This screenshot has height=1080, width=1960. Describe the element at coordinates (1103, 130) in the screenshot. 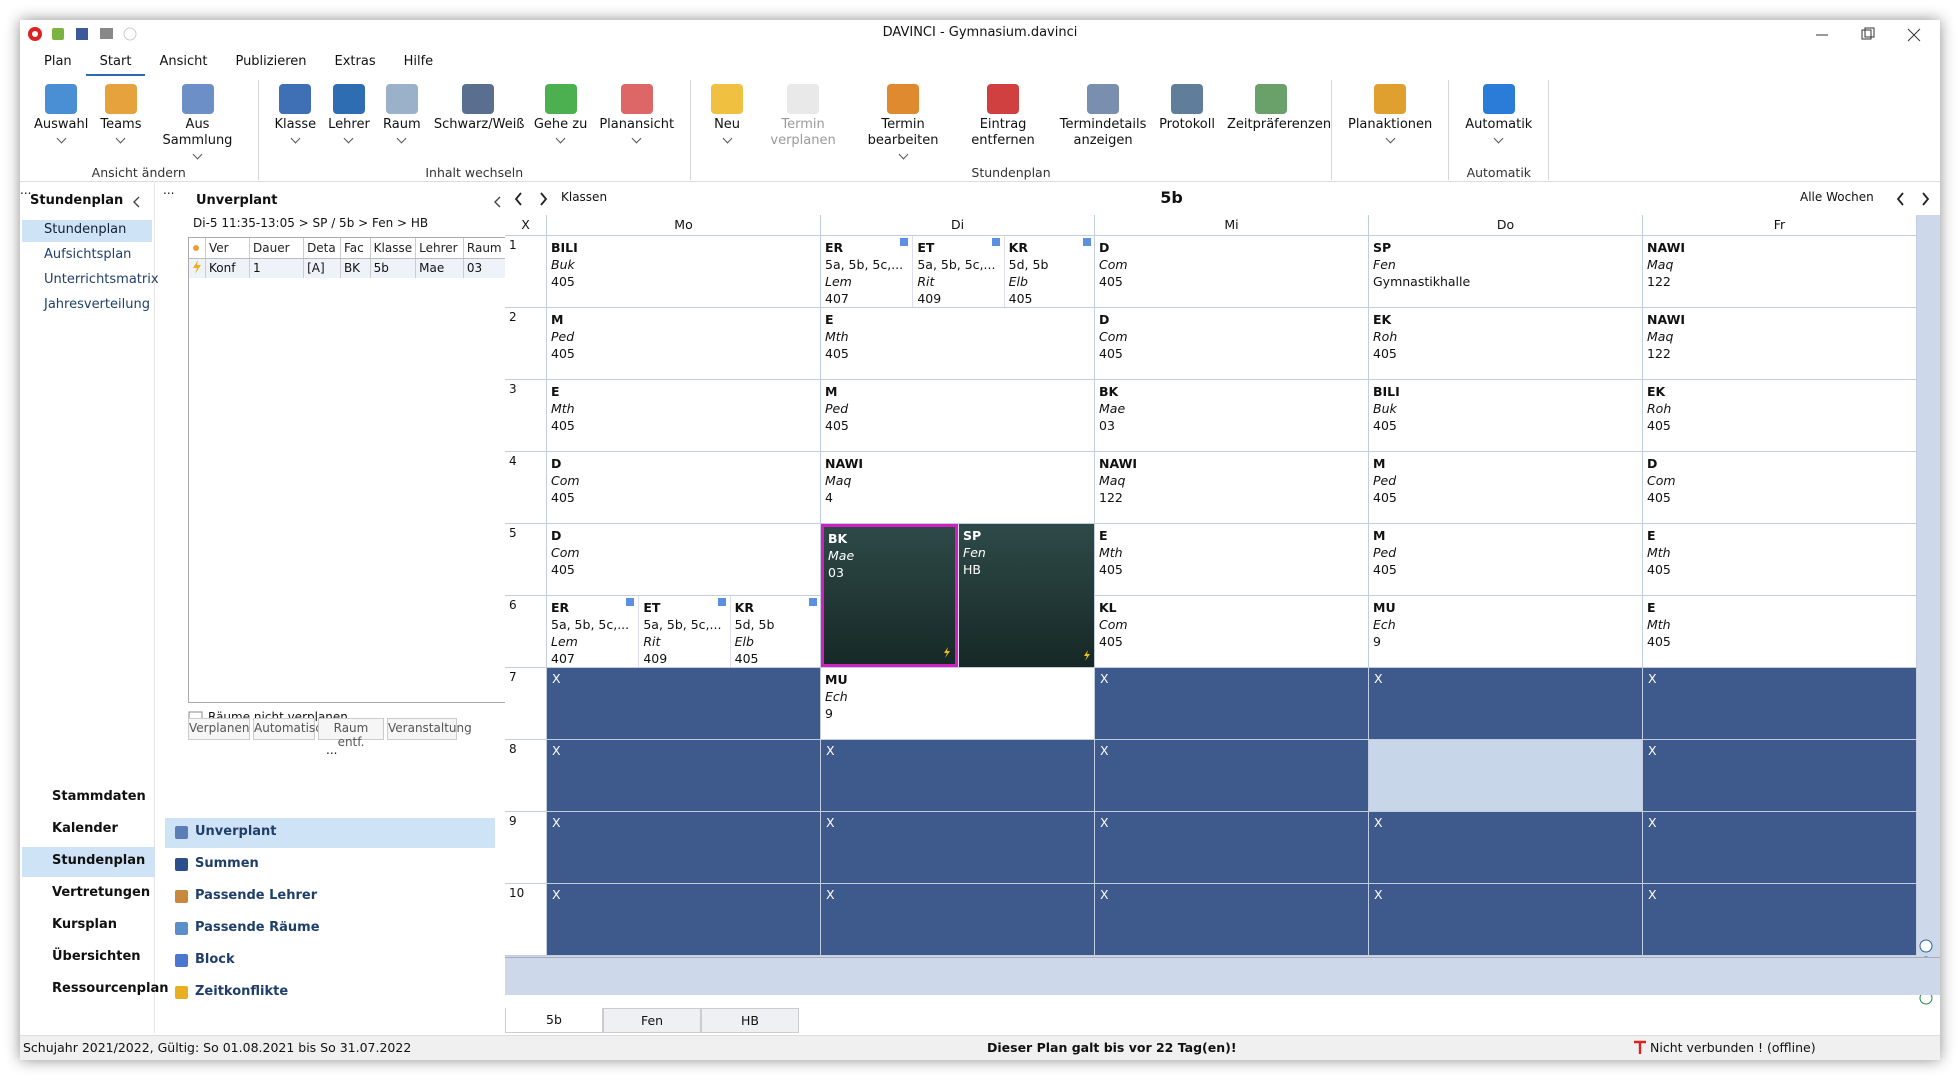

I see `ribbon-button: Termindetails anzeigen` at that location.